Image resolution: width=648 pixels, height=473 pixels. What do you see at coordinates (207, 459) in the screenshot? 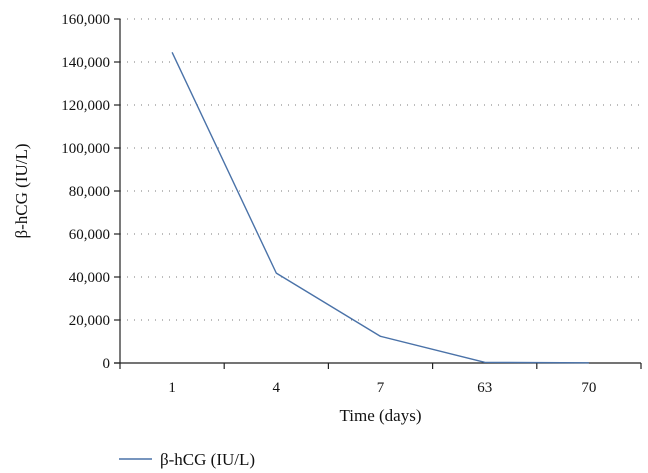
I see `legend-label: β-hCG (IU/L)` at bounding box center [207, 459].